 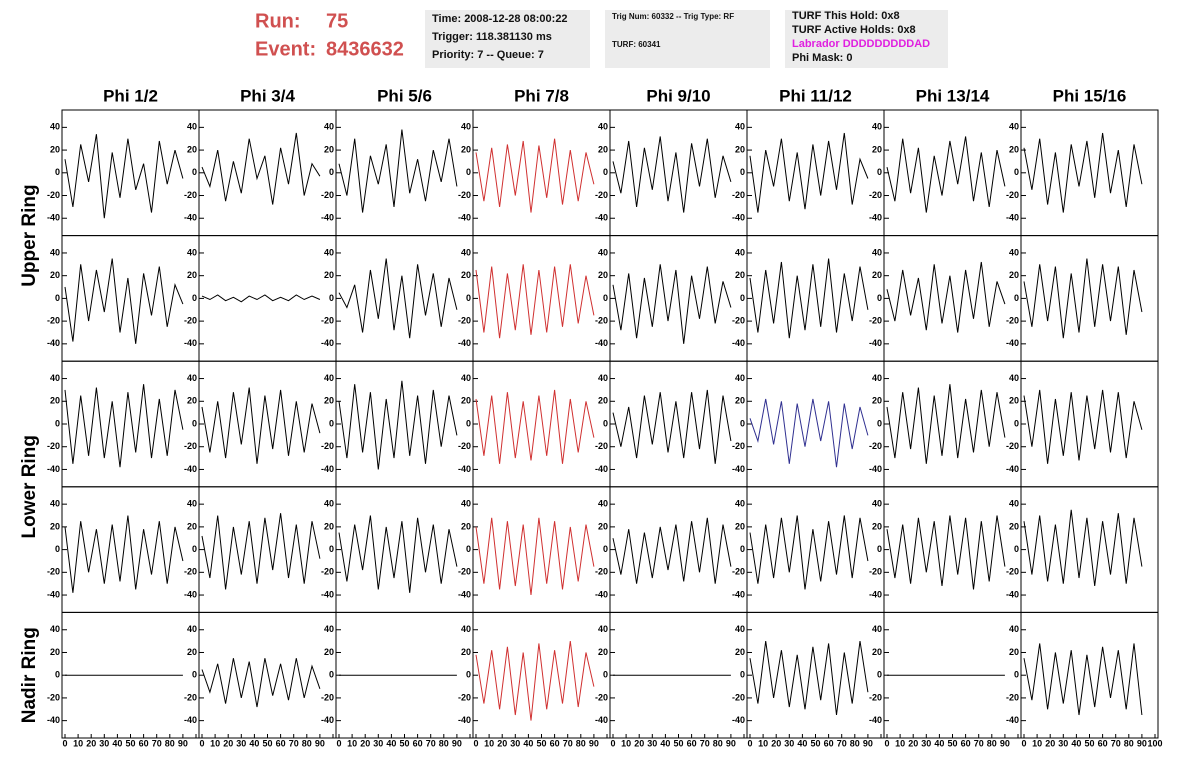 I want to click on x-tick-label: 40, so click(x=391, y=743).